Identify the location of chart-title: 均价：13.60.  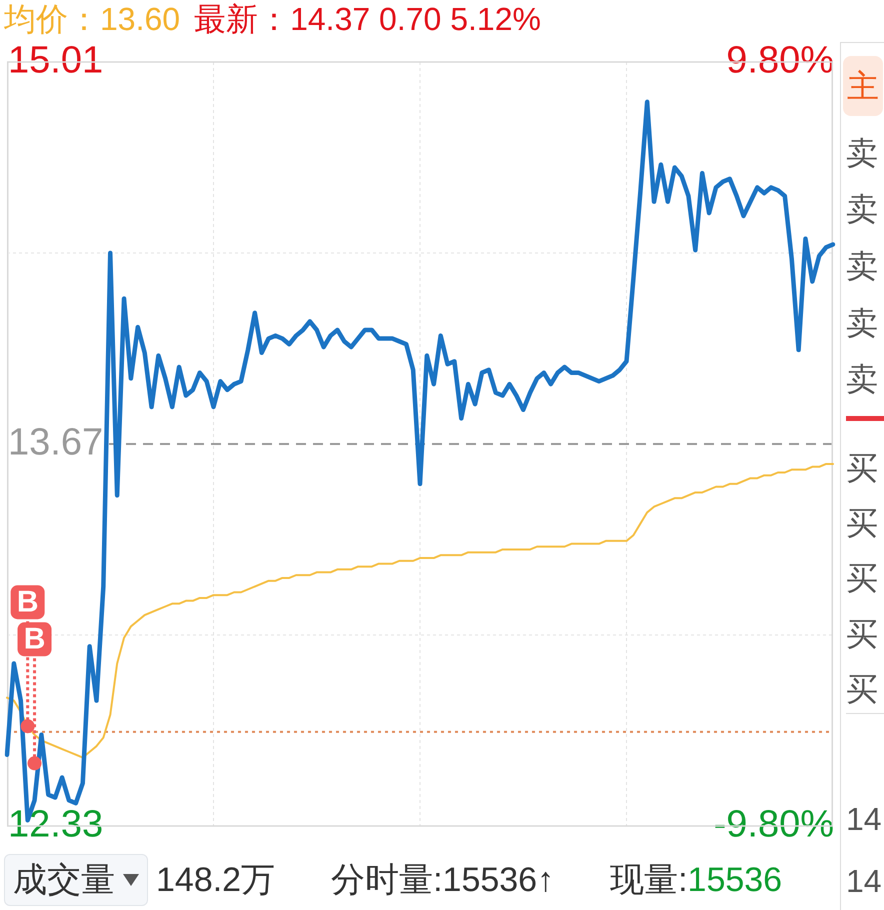
(92, 19).